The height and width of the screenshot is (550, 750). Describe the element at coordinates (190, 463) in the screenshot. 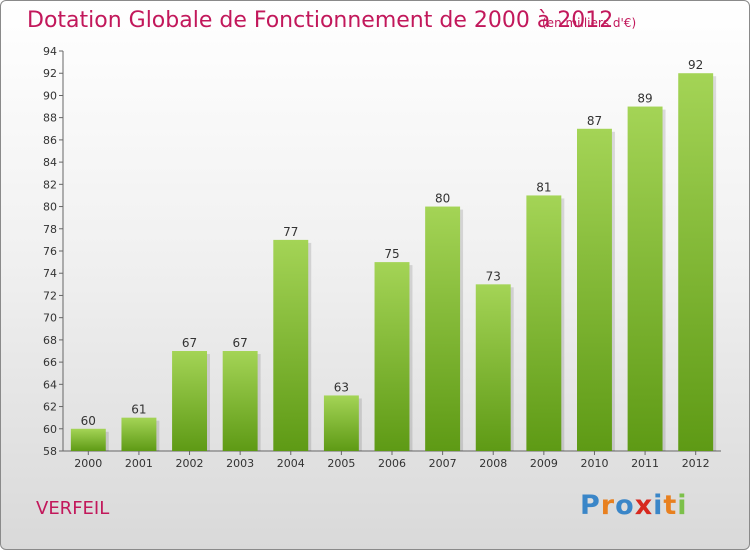

I see `x-tick-label: 2002` at that location.